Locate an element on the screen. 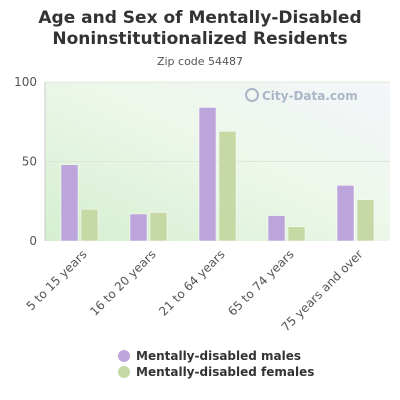 Image resolution: width=400 pixels, height=400 pixels. legend-item-females: Mentally-disabled females is located at coordinates (216, 372).